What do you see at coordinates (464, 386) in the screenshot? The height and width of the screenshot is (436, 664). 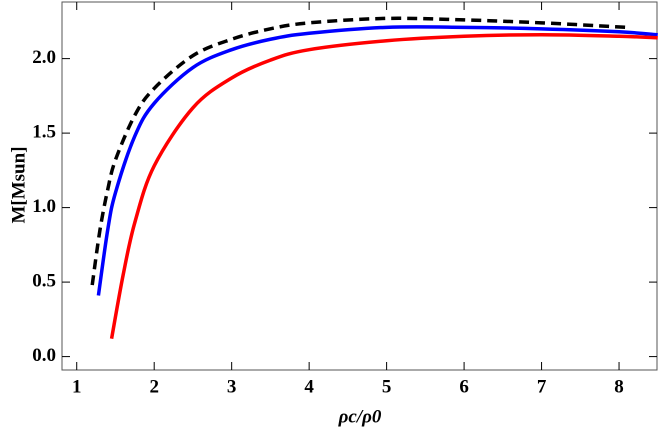 I see `x-tick-label: 6` at bounding box center [464, 386].